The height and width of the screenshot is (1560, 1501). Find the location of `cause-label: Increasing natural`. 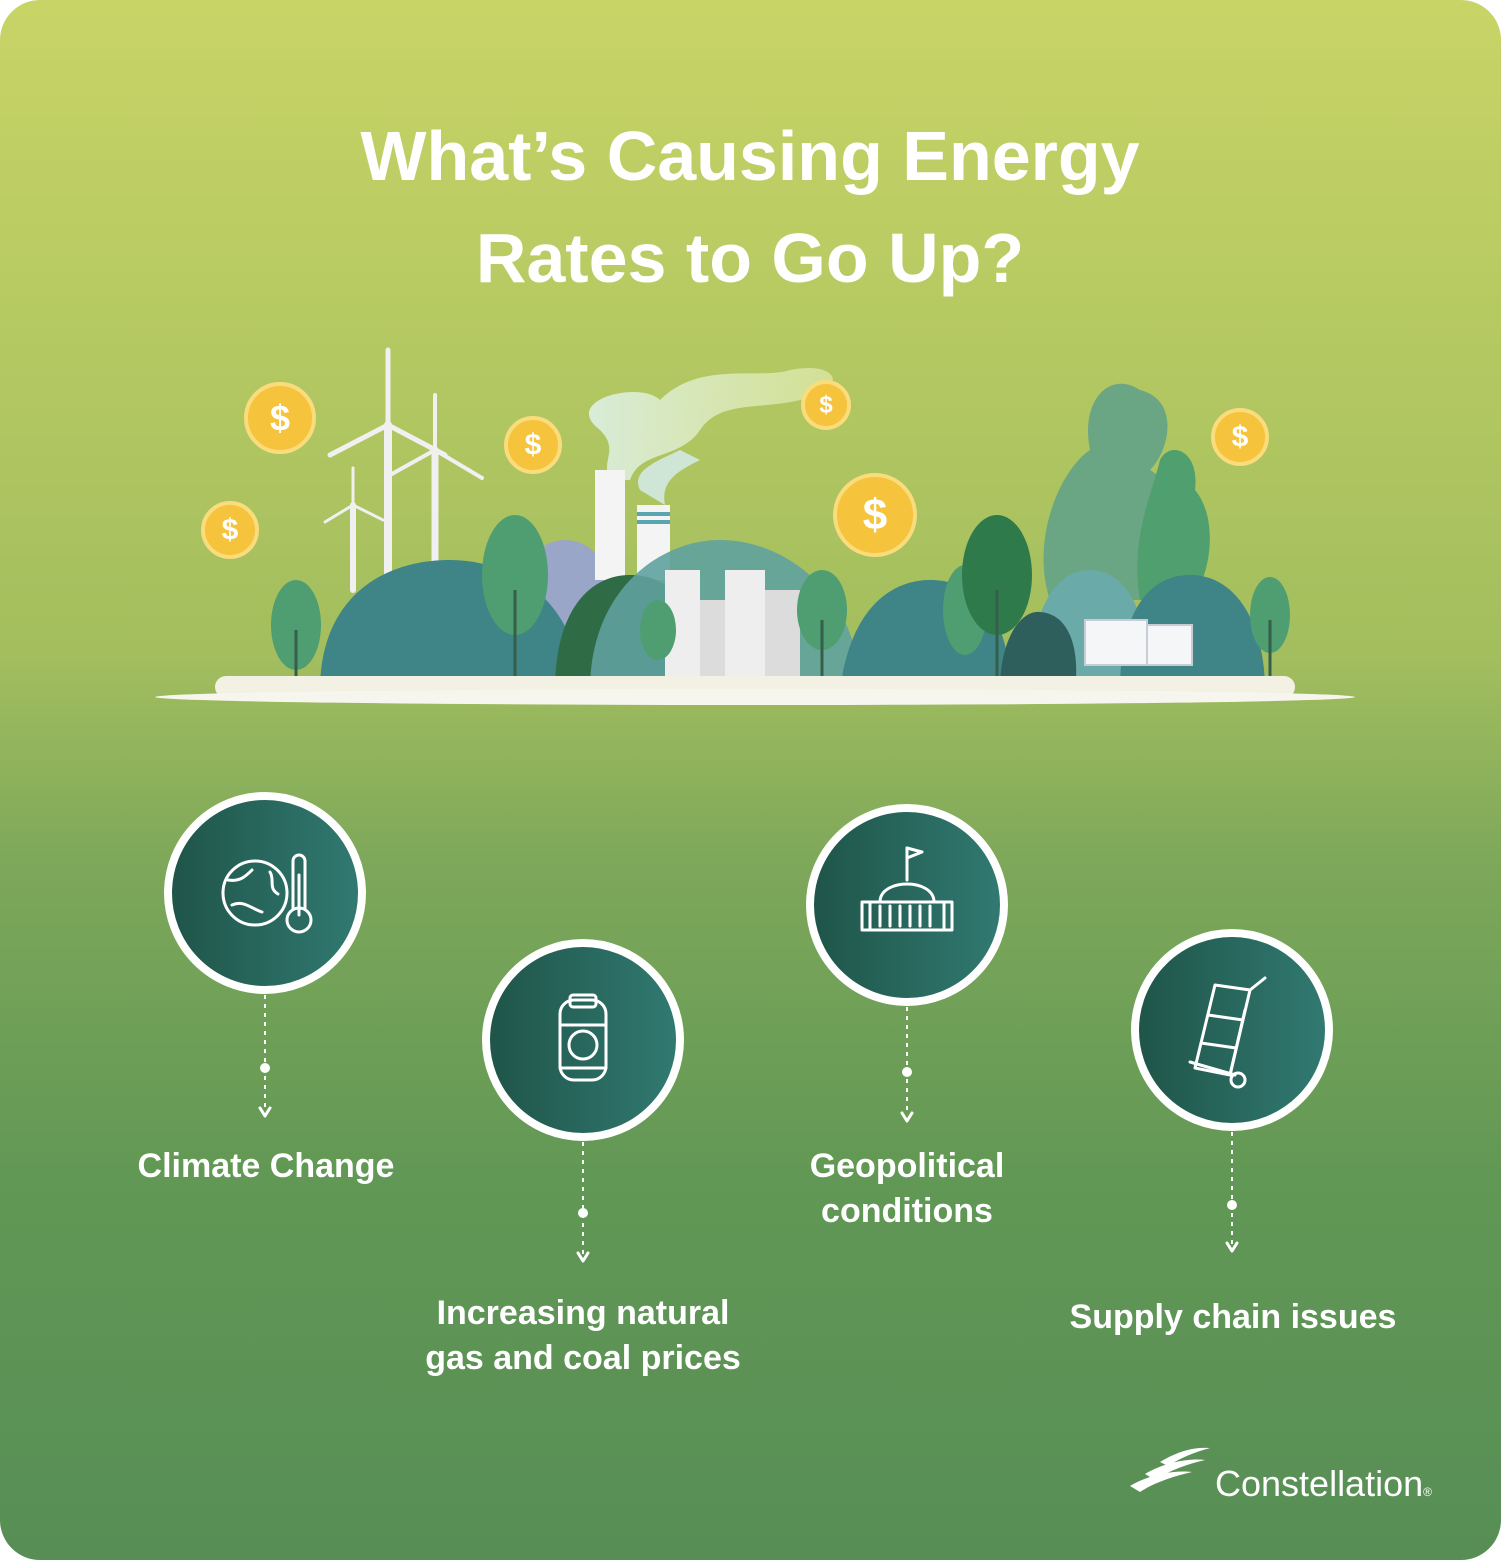

cause-label: Increasing natural is located at coordinates (583, 1313).